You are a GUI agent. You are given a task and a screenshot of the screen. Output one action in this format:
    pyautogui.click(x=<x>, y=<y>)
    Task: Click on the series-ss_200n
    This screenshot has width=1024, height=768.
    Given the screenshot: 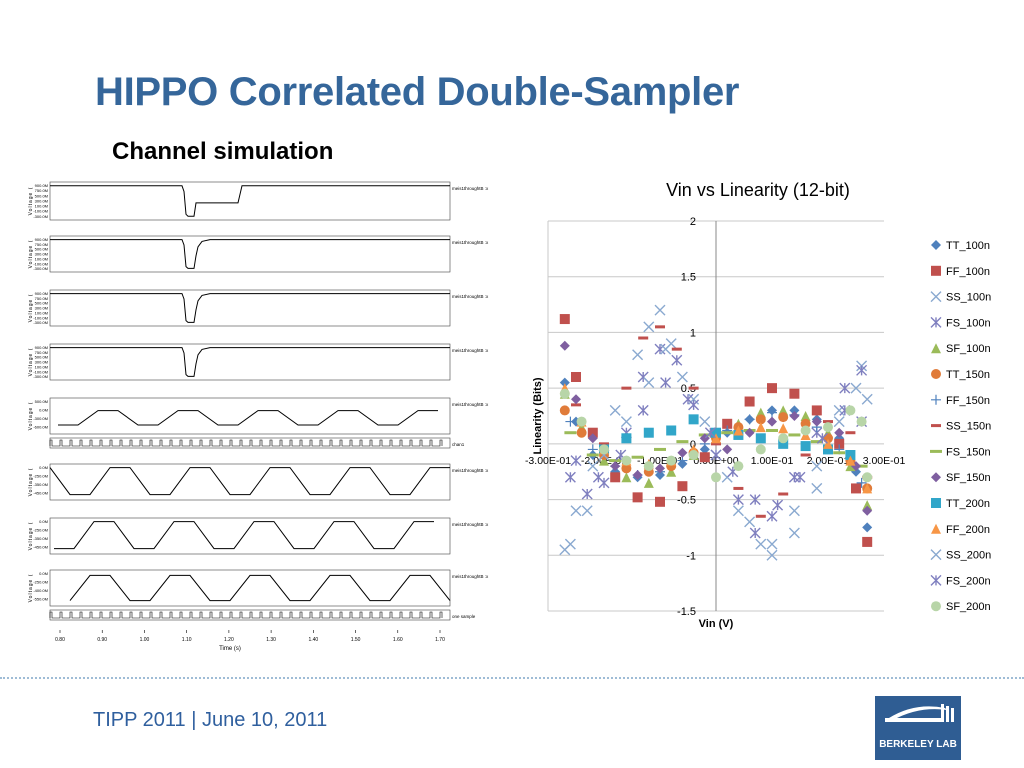 What is the action you would take?
    pyautogui.click(x=718, y=446)
    